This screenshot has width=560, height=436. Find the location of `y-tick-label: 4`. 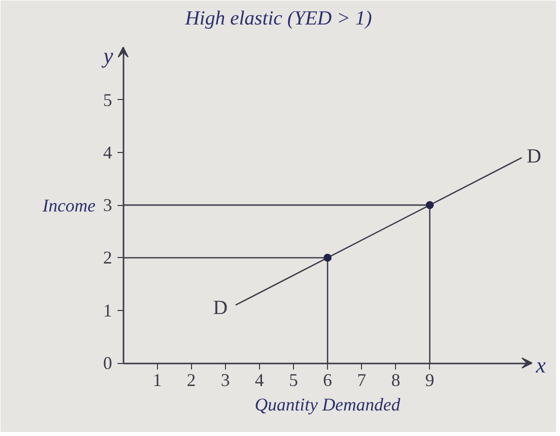

y-tick-label: 4 is located at coordinates (107, 152).